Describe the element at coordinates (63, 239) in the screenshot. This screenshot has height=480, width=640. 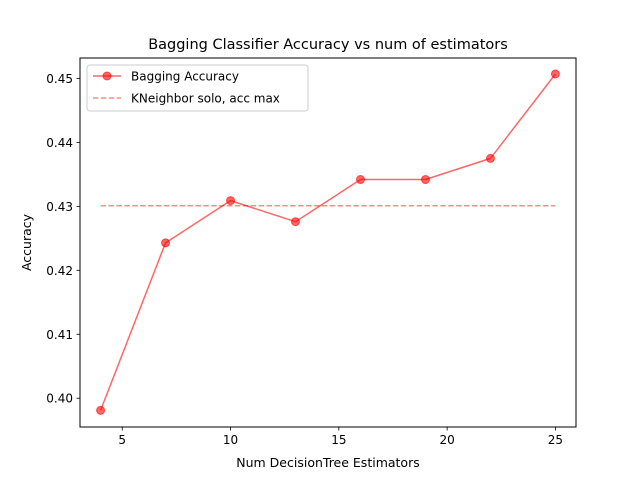
I see `y-axis-ticks: 0.40 0.41 0.42 0.43 0.44 0.45` at that location.